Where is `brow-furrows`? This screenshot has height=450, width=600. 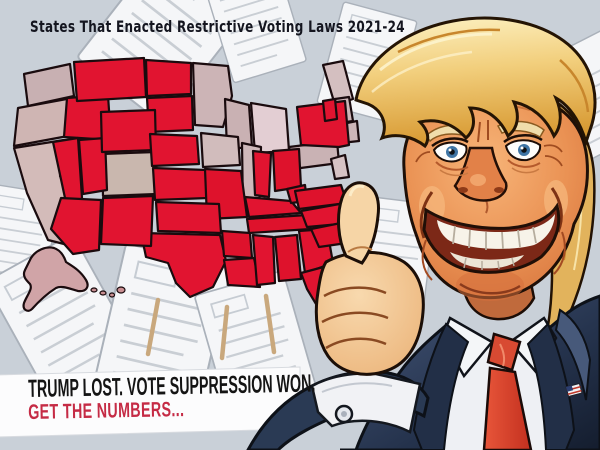 brow-furrows is located at coordinates (483, 131).